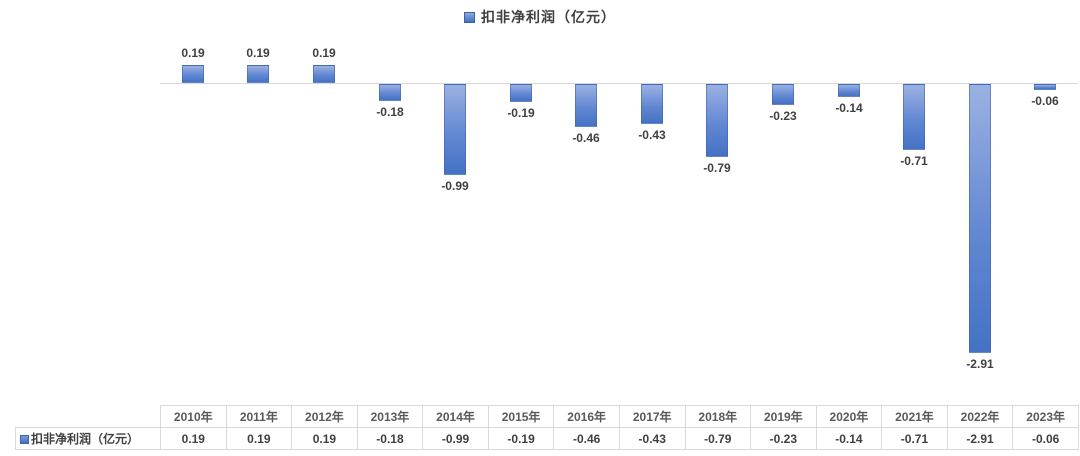  What do you see at coordinates (521, 438) in the screenshot?
I see `table-cell-2015年: -0.19` at bounding box center [521, 438].